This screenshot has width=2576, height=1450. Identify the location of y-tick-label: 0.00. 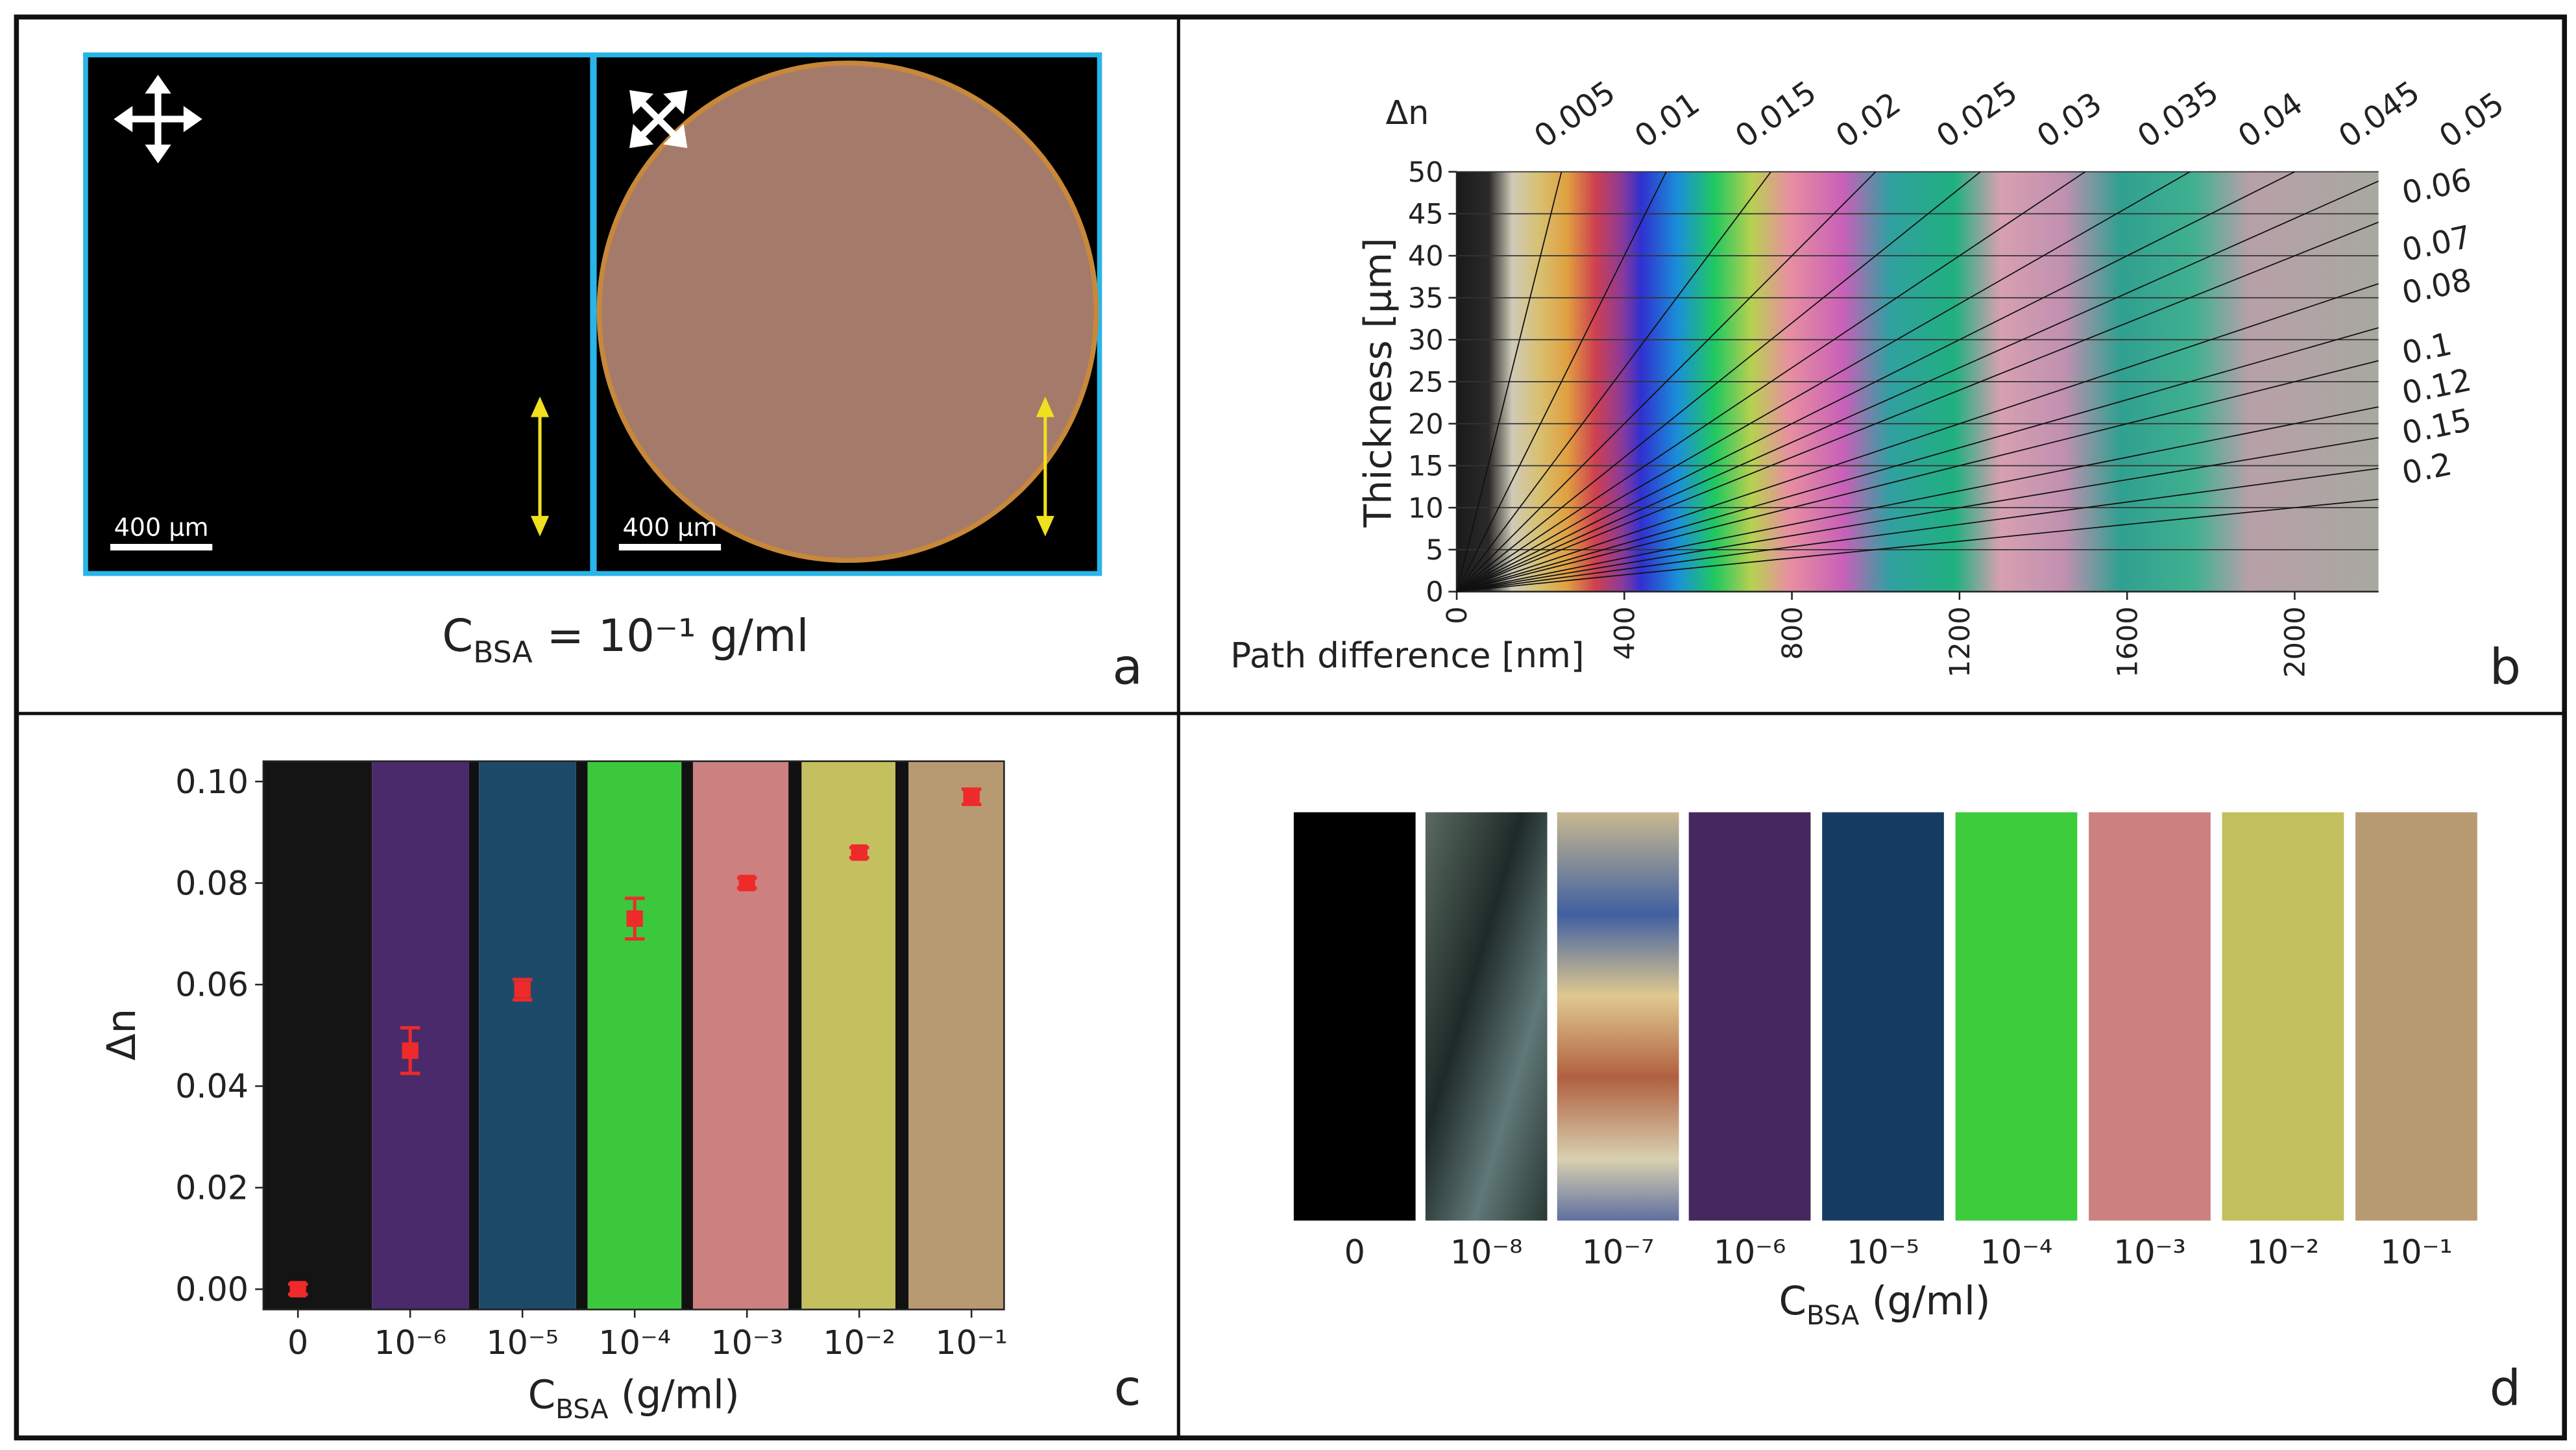
(212, 1289).